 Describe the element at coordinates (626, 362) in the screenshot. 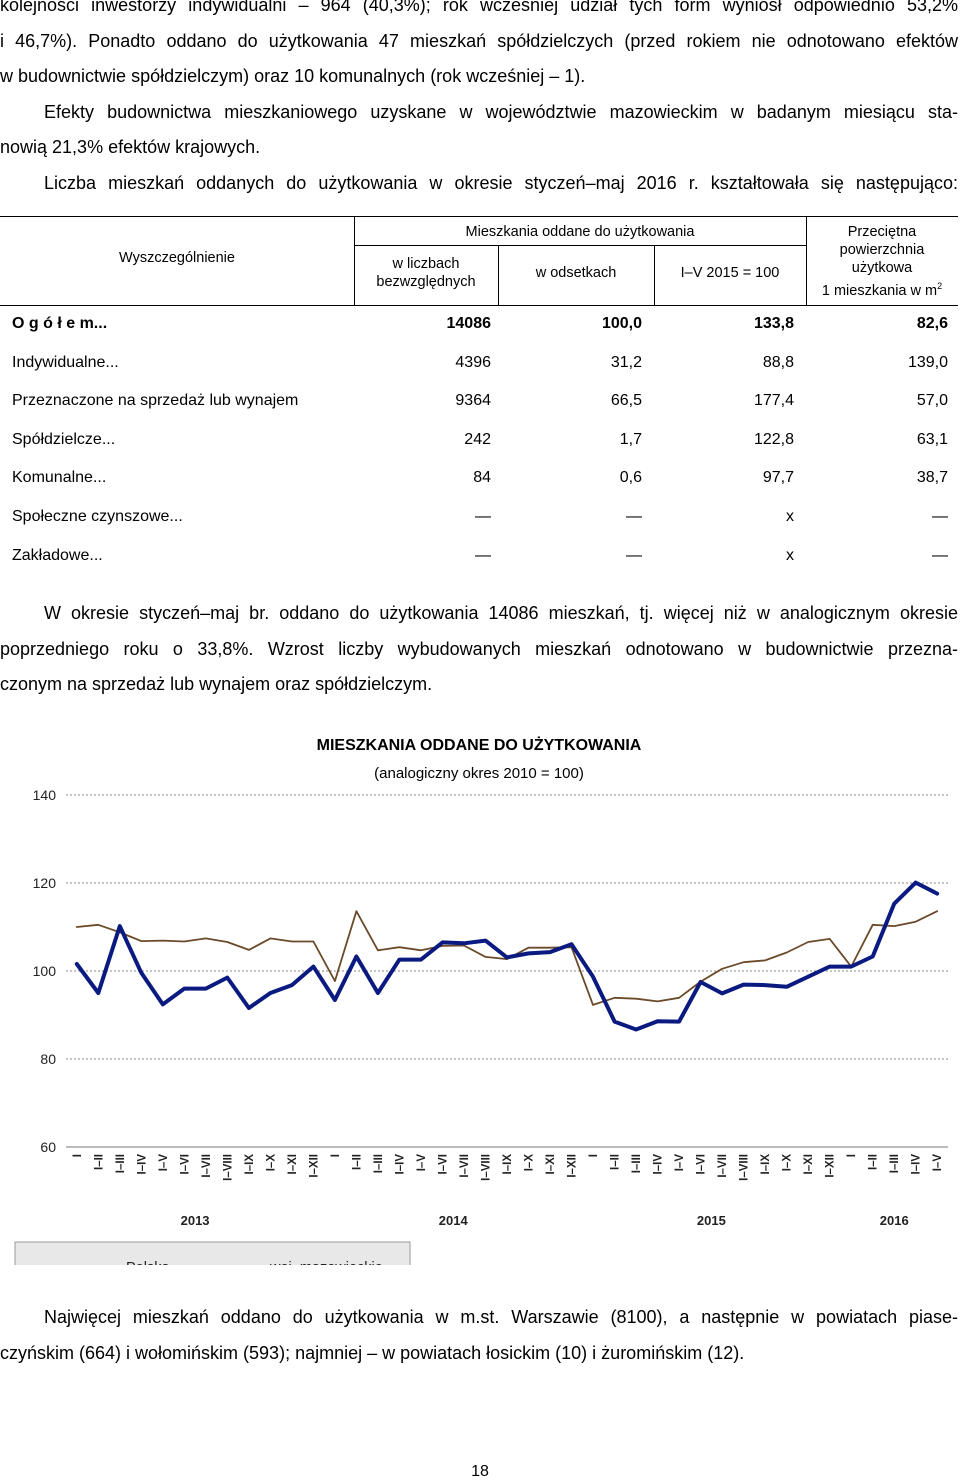

I see `row-pct: 31,2` at that location.